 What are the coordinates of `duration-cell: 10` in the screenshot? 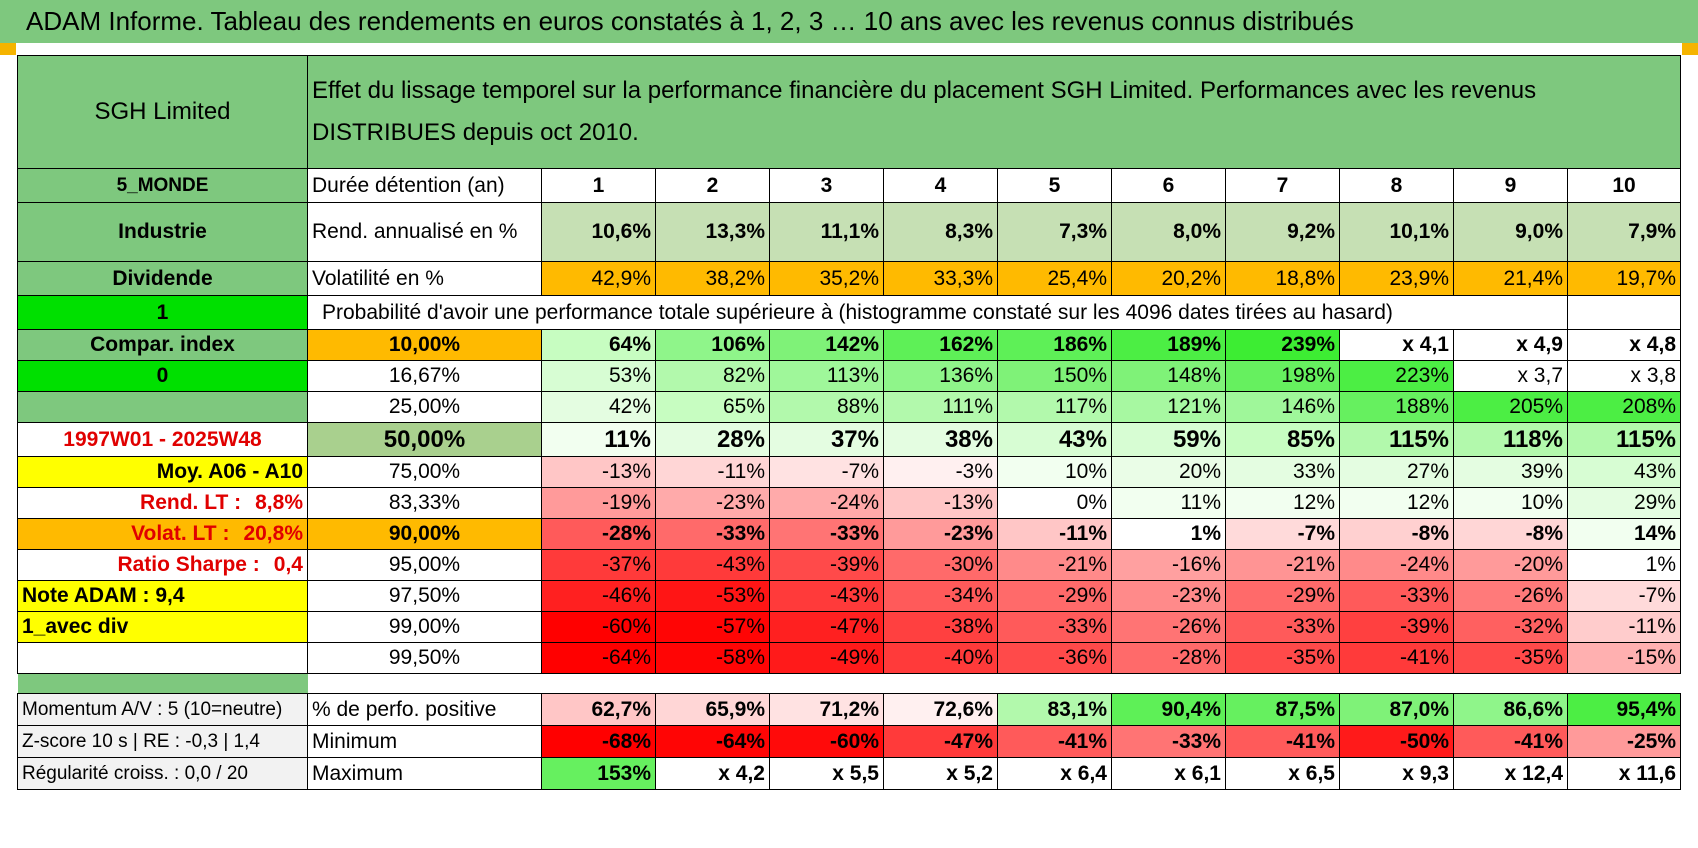 It's located at (1624, 185).